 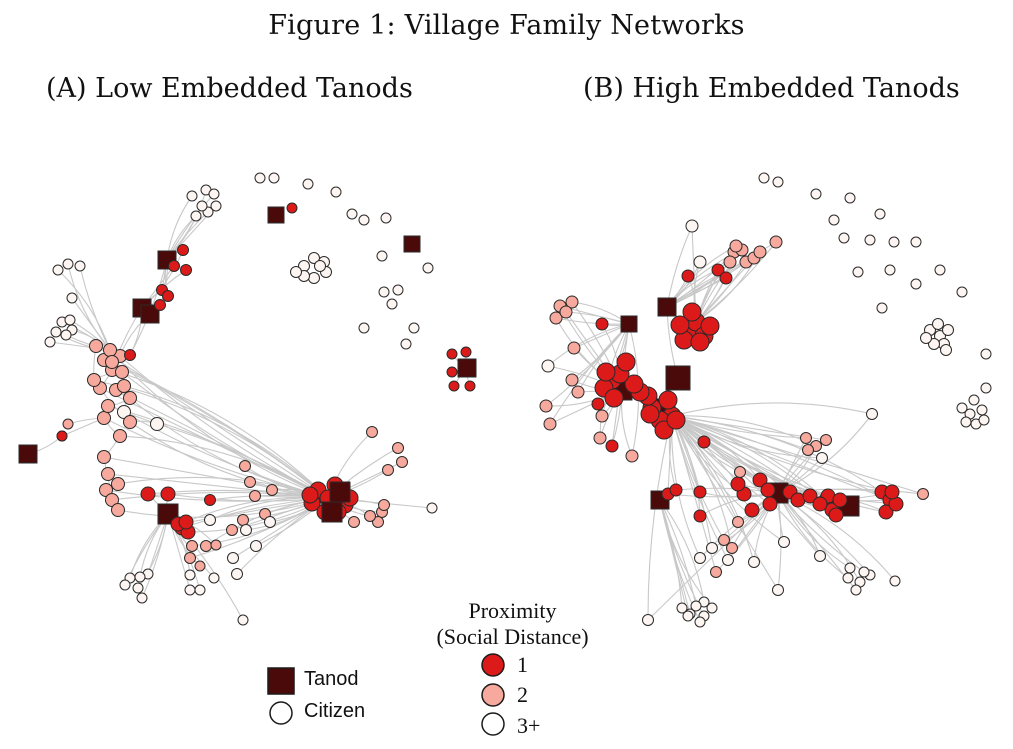 I want to click on legend-proximity-1-label: 1, so click(x=522, y=664).